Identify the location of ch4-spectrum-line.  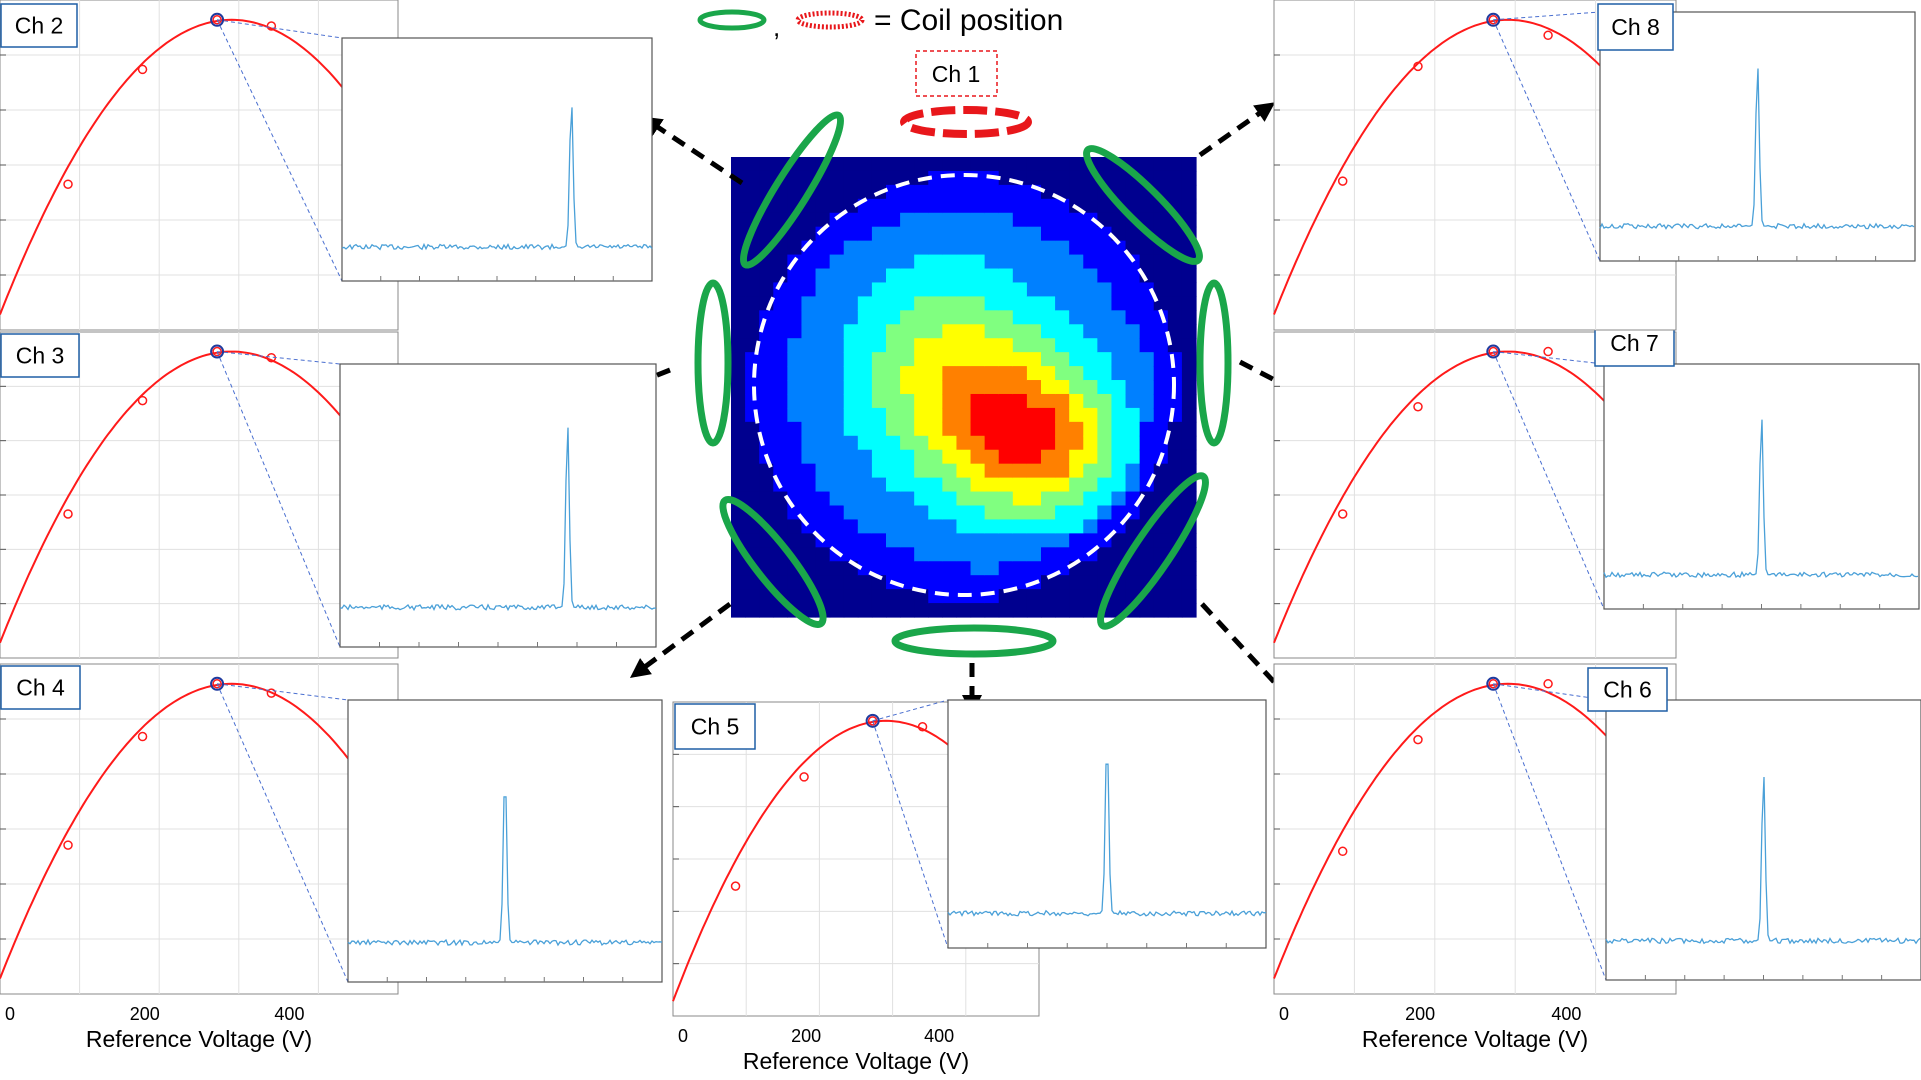
(505, 871).